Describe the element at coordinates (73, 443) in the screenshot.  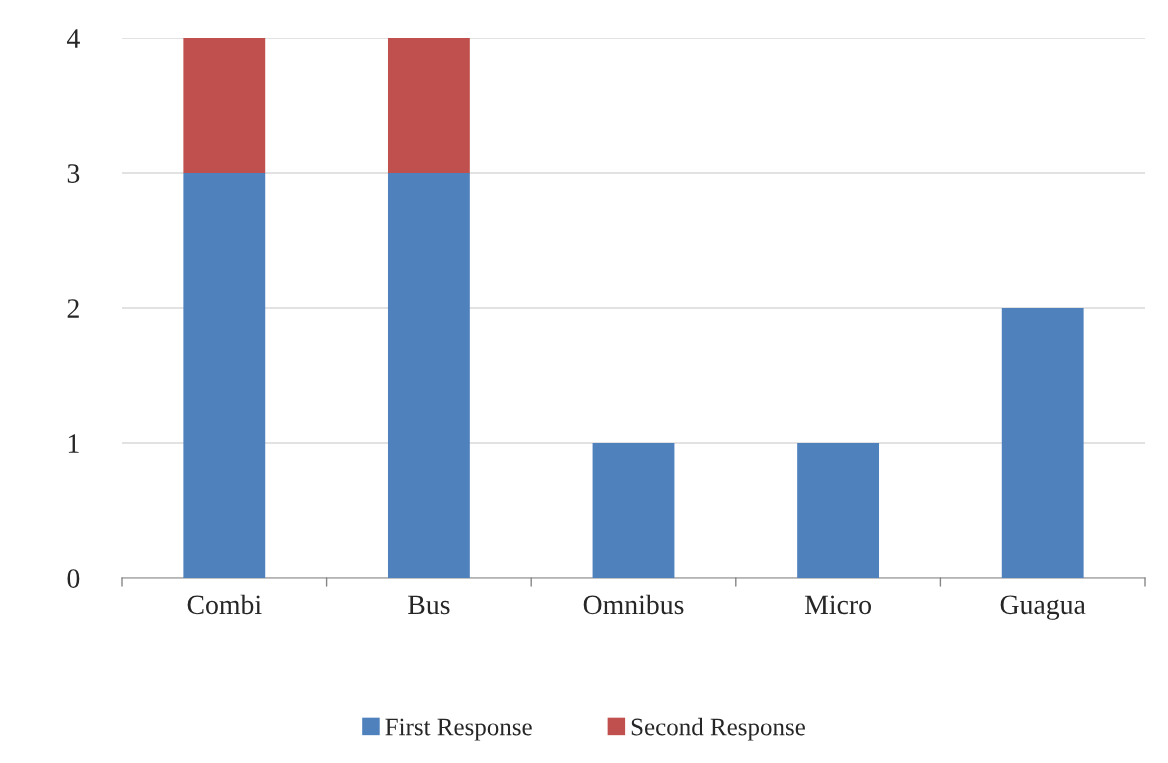
I see `y-tick-label: 1` at that location.